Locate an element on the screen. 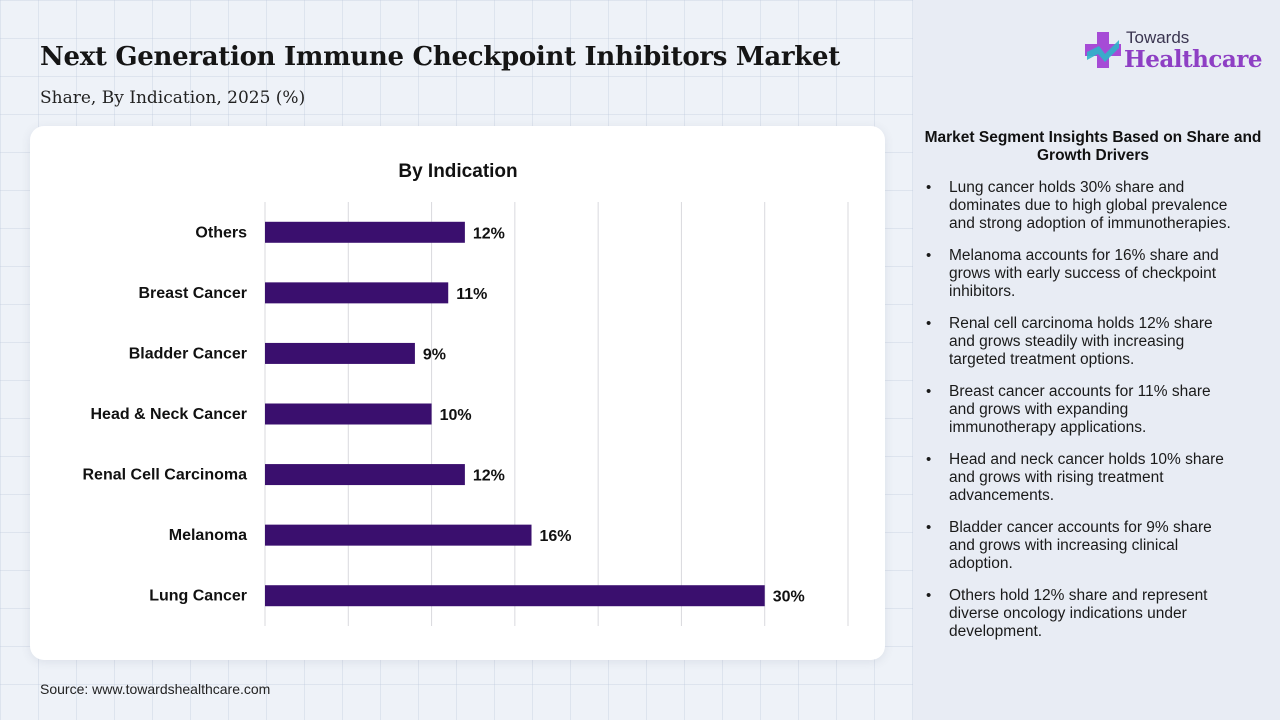  data-label: 9% is located at coordinates (434, 354).